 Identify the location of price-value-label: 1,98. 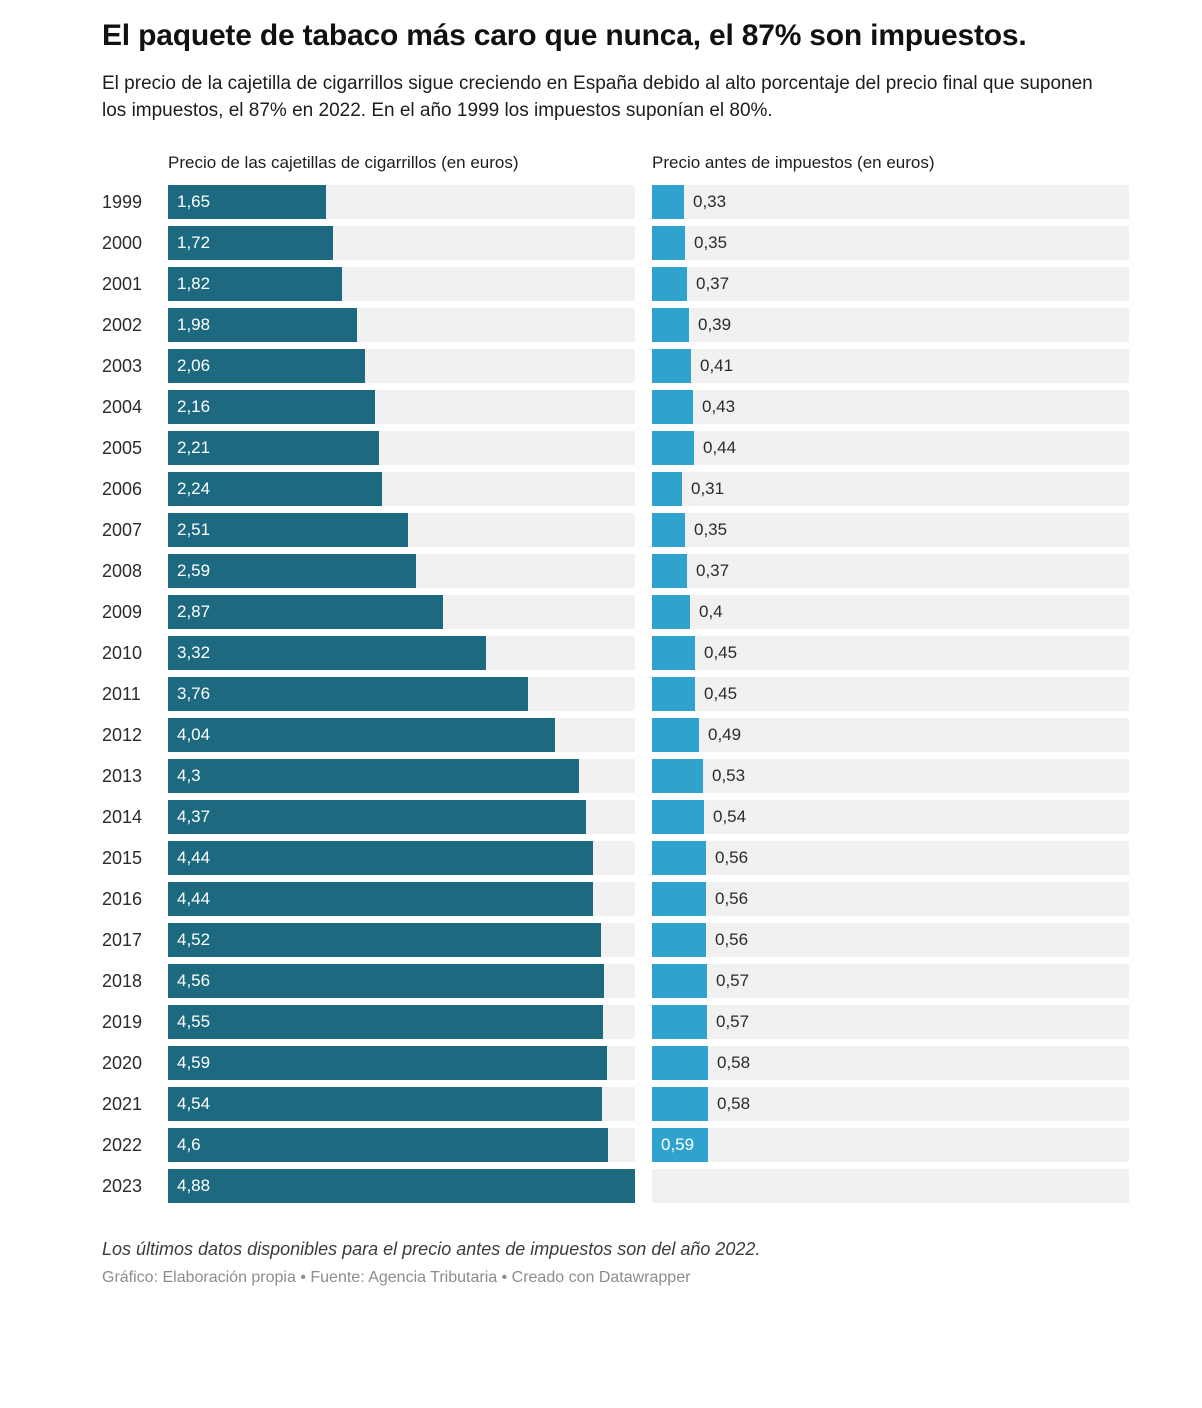
(194, 325).